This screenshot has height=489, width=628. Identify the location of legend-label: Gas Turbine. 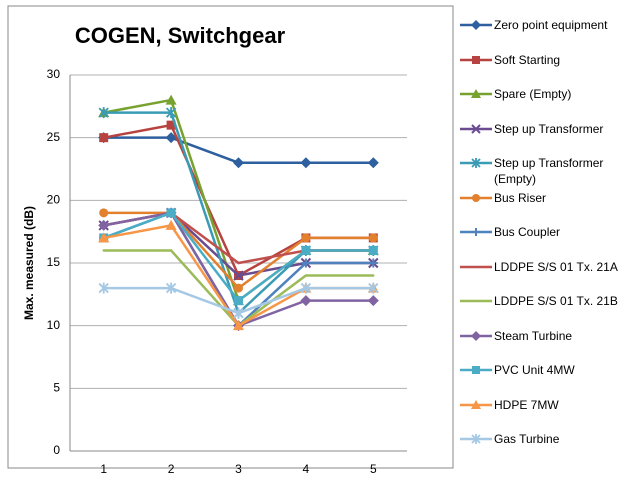
(527, 439).